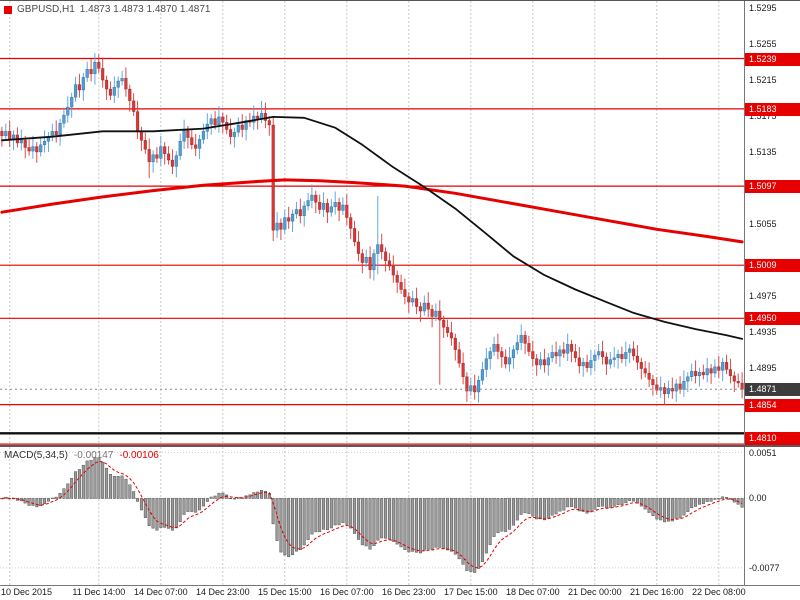 The width and height of the screenshot is (800, 600). I want to click on macd-tick: -0.0077, so click(764, 567).